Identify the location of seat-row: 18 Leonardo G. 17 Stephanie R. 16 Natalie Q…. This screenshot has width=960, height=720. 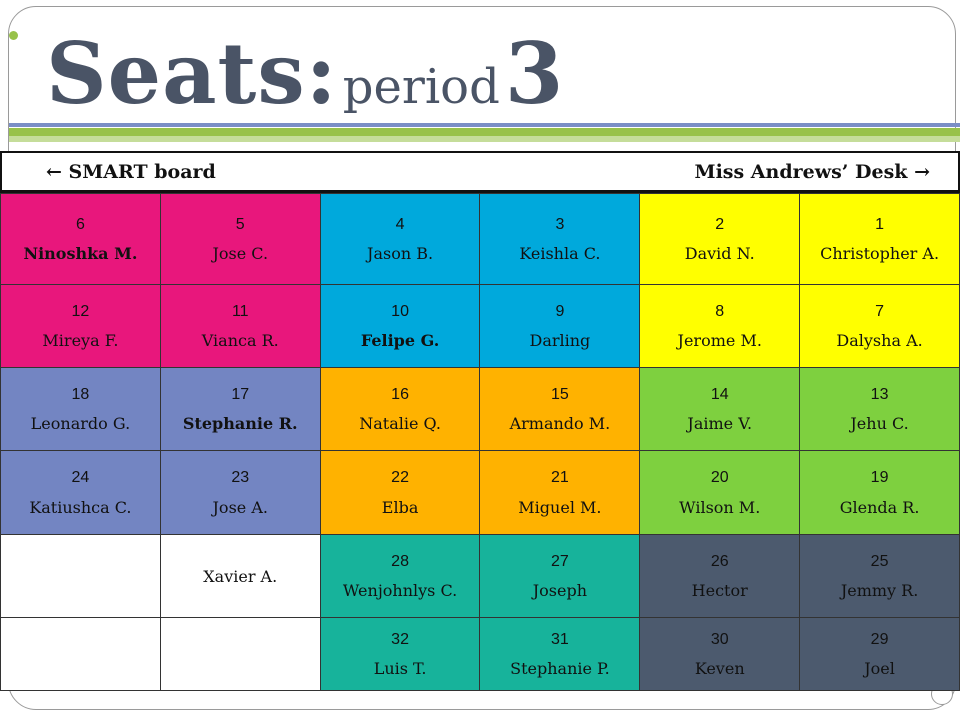
(480, 409).